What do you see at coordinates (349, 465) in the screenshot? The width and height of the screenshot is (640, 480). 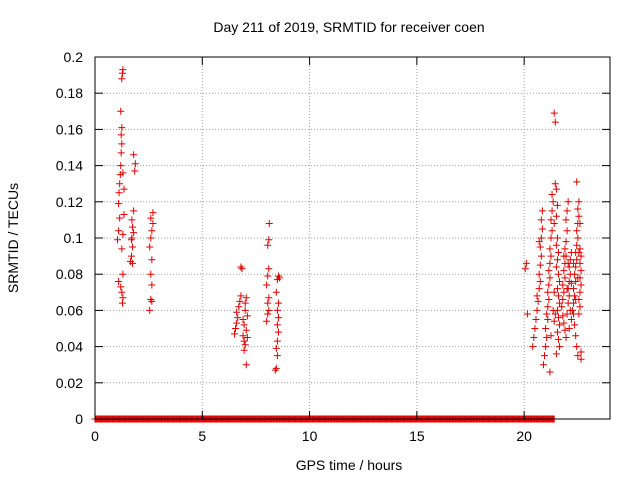 I see `x-axis-label: GPS time / hours` at bounding box center [349, 465].